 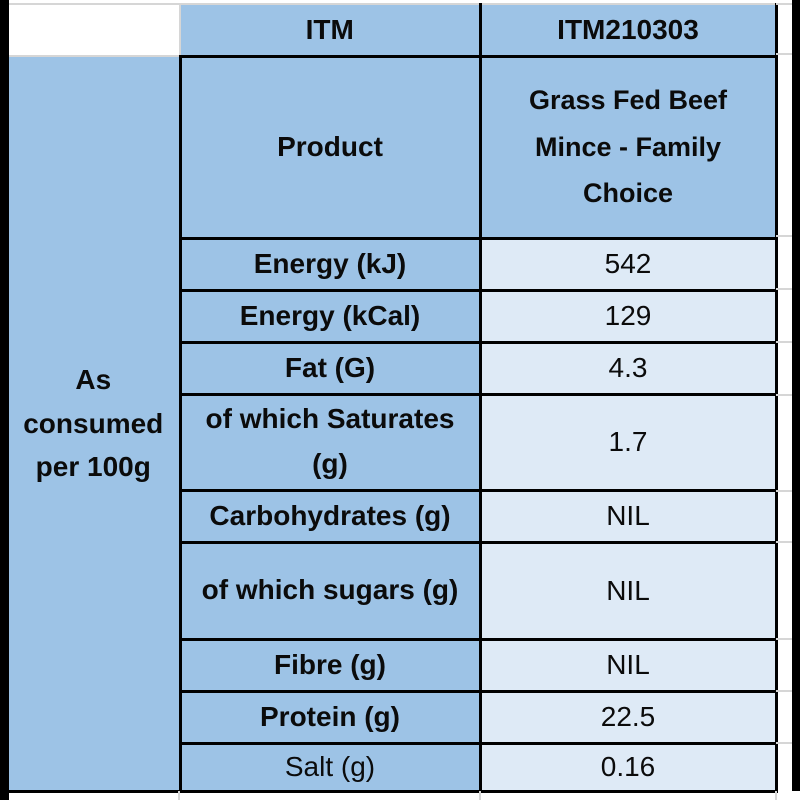 I want to click on product-name-text: Grass Fed Beef Mince - Family Choice, so click(x=628, y=147).